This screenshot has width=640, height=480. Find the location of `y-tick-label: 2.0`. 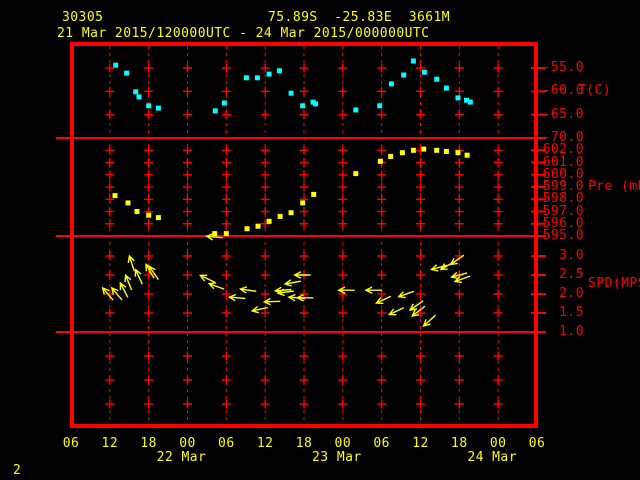

y-tick-label: 2.0 is located at coordinates (571, 293).